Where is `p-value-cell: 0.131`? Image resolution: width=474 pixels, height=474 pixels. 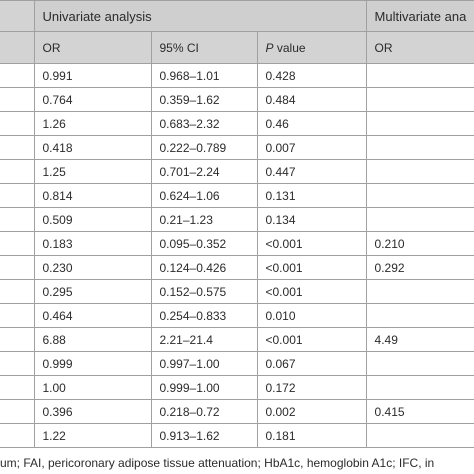
p-value-cell: 0.131 is located at coordinates (311, 195).